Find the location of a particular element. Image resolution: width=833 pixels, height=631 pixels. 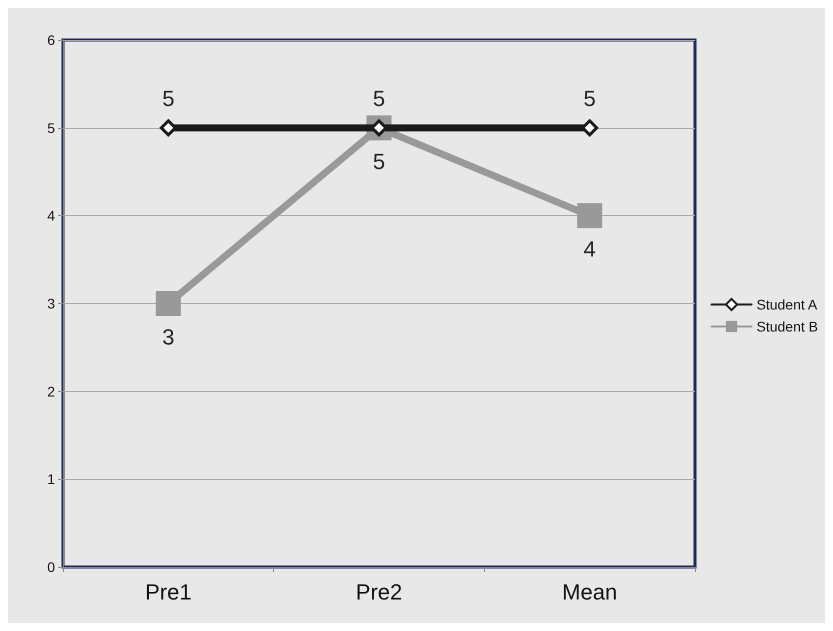

x-tick-label: Mean is located at coordinates (590, 592).